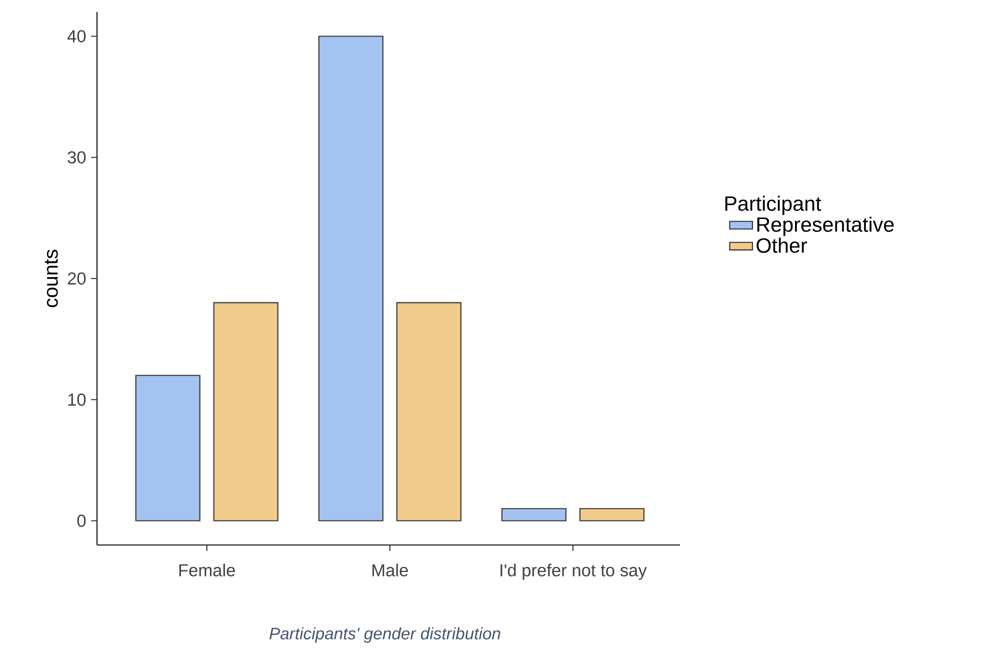  I want to click on y-tick-label: 20, so click(77, 278).